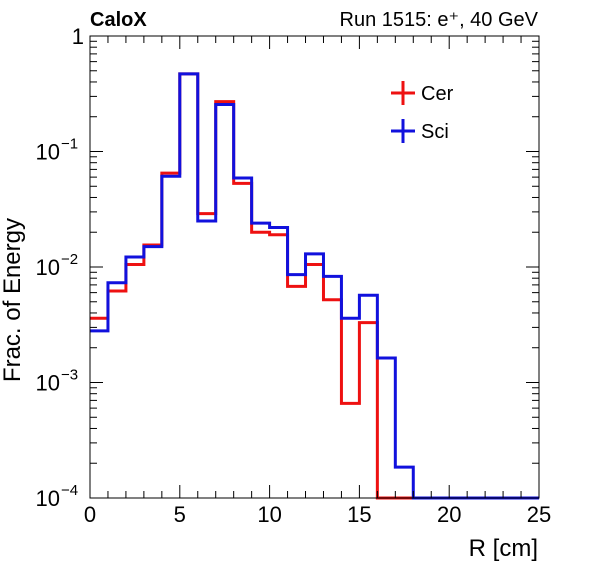 This screenshot has height=572, width=596. Describe the element at coordinates (69, 259) in the screenshot. I see `y-tick-exponent: −2` at that location.